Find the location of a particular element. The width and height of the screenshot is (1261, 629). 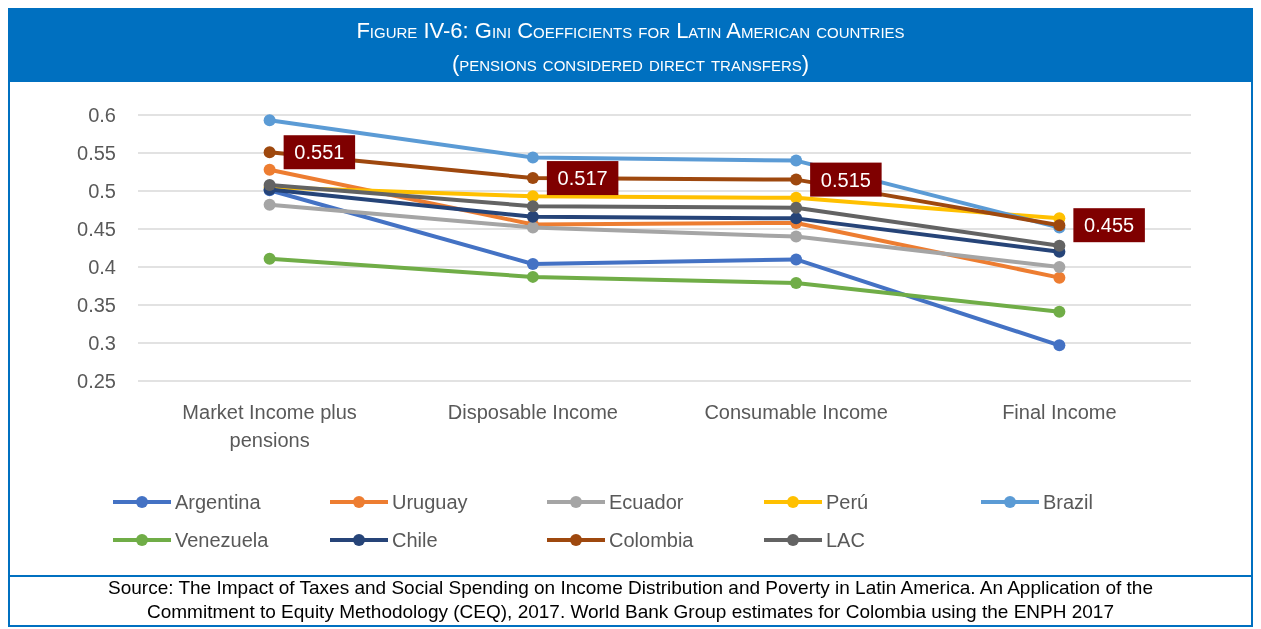

x-tick-label: Market Income plus pensions is located at coordinates (269, 426).